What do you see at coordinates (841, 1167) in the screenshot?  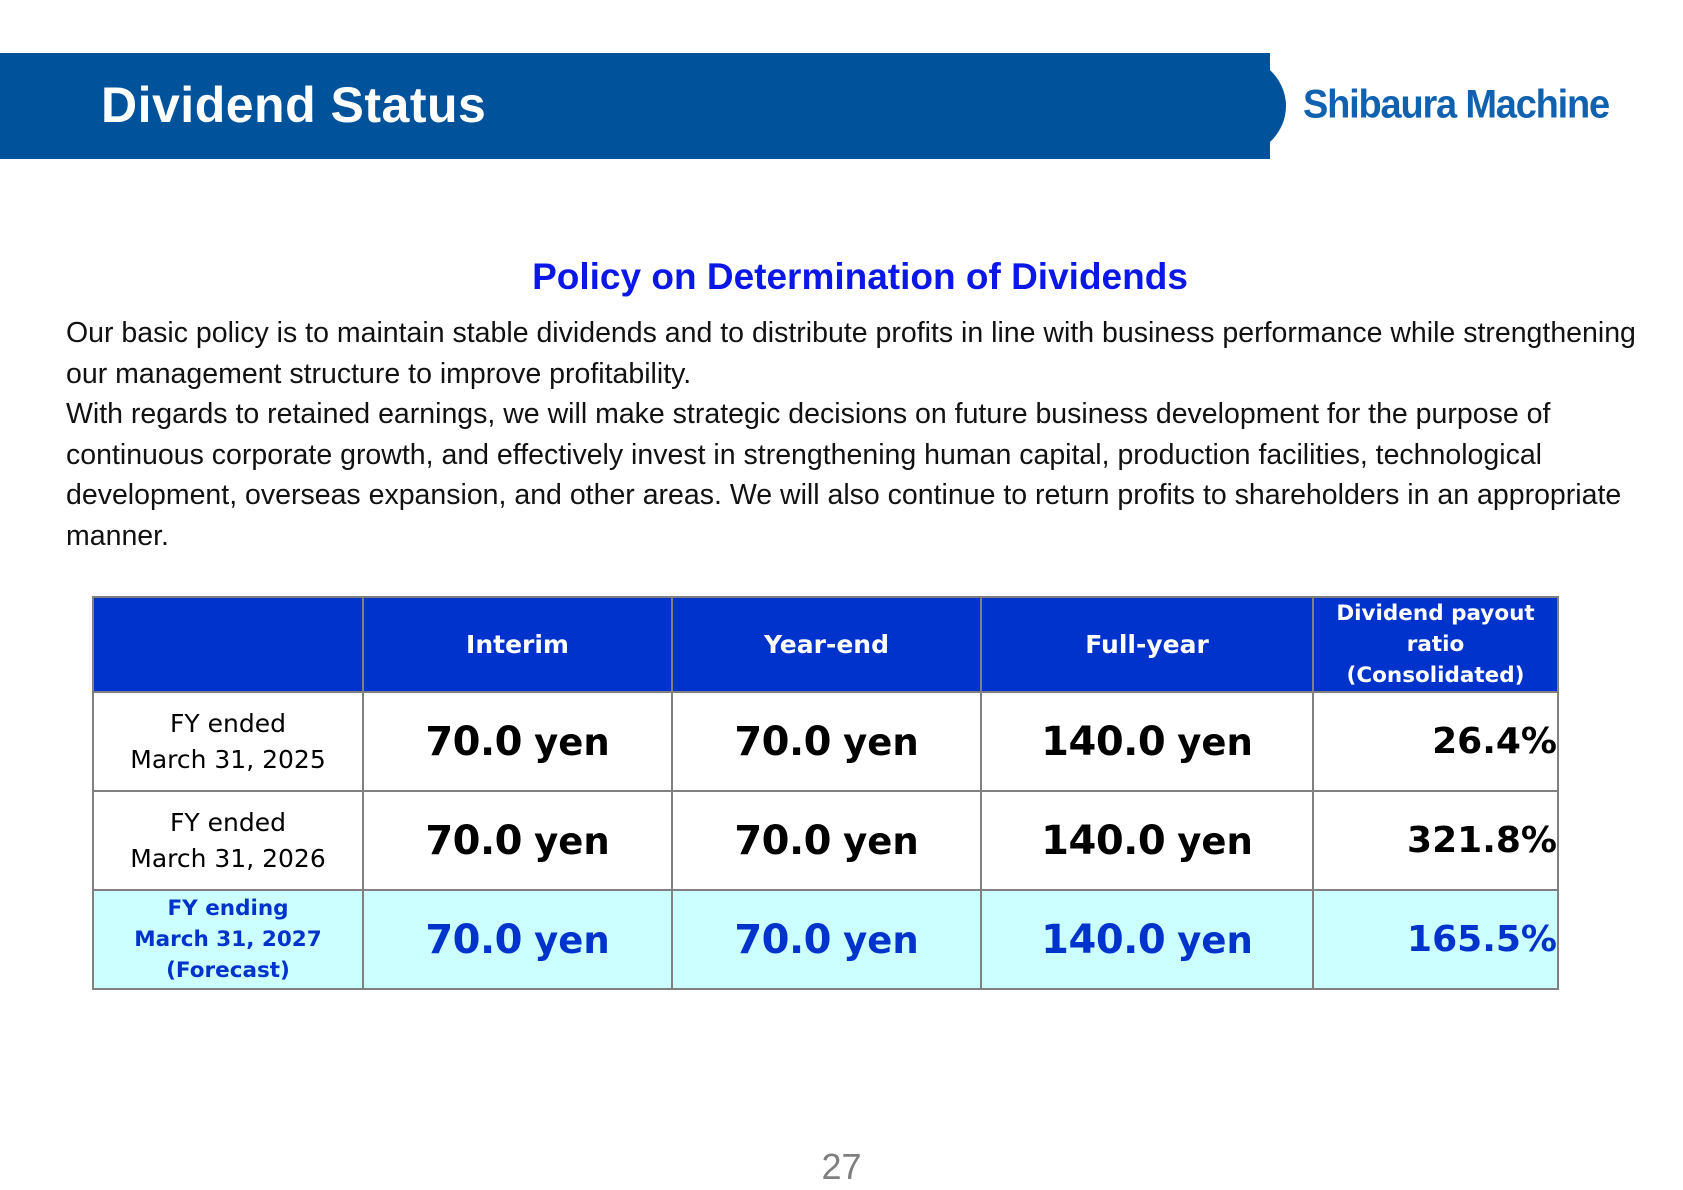 I see `page-number: 27` at bounding box center [841, 1167].